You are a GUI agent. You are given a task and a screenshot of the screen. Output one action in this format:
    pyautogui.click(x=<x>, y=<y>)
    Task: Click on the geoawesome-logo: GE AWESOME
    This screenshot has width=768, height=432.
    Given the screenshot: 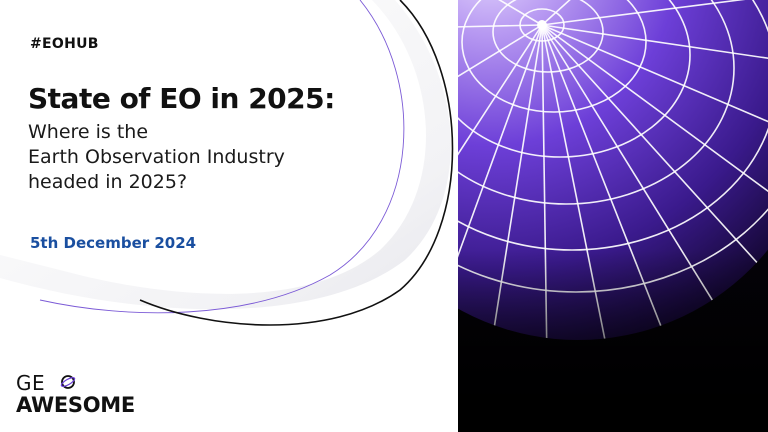 What is the action you would take?
    pyautogui.click(x=96, y=396)
    